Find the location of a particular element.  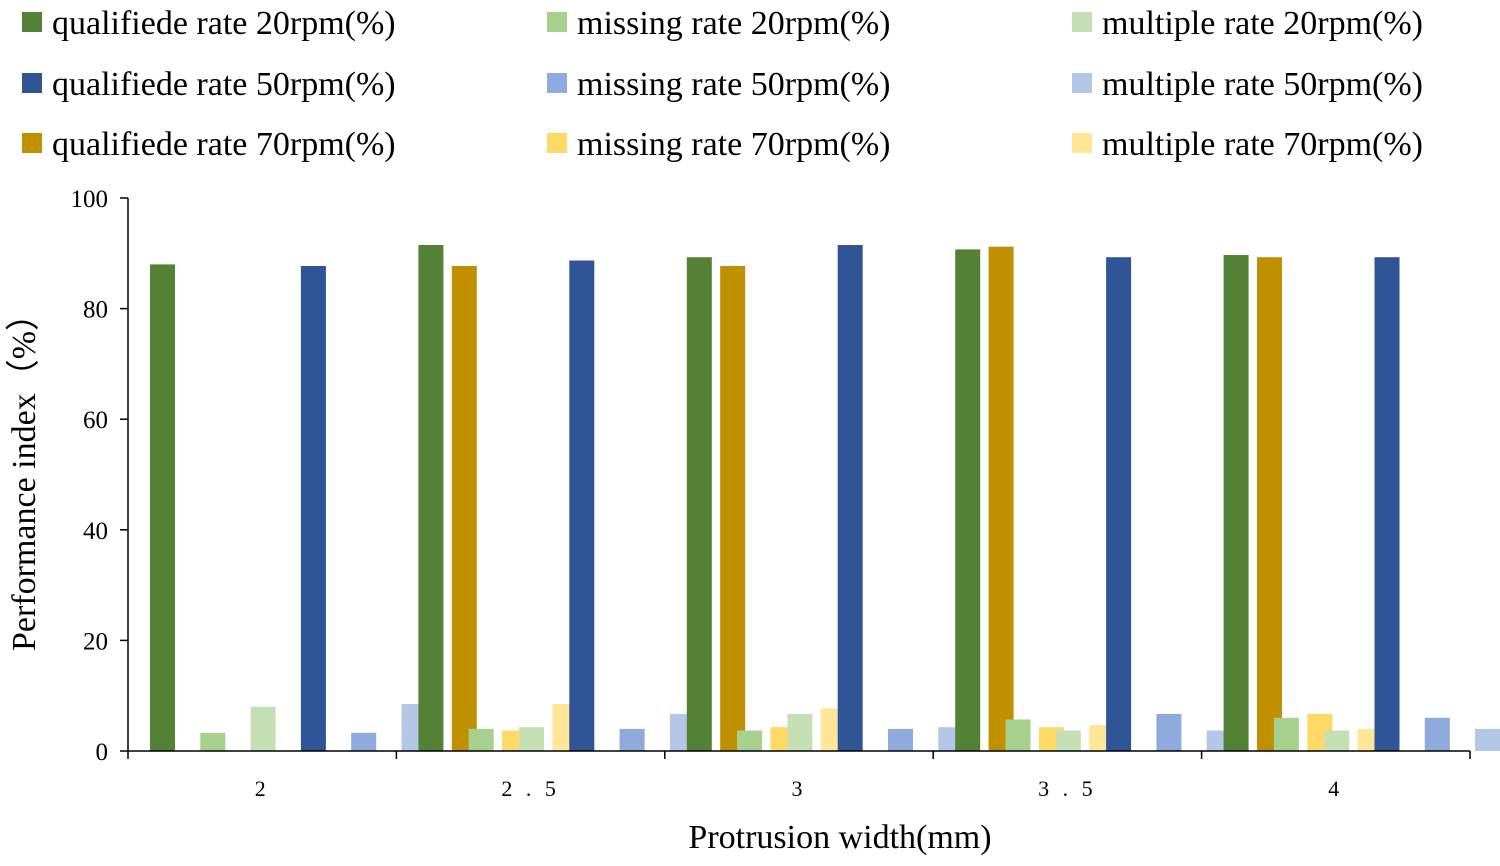

y-axis-title: Performance index（%） is located at coordinates (24, 474).